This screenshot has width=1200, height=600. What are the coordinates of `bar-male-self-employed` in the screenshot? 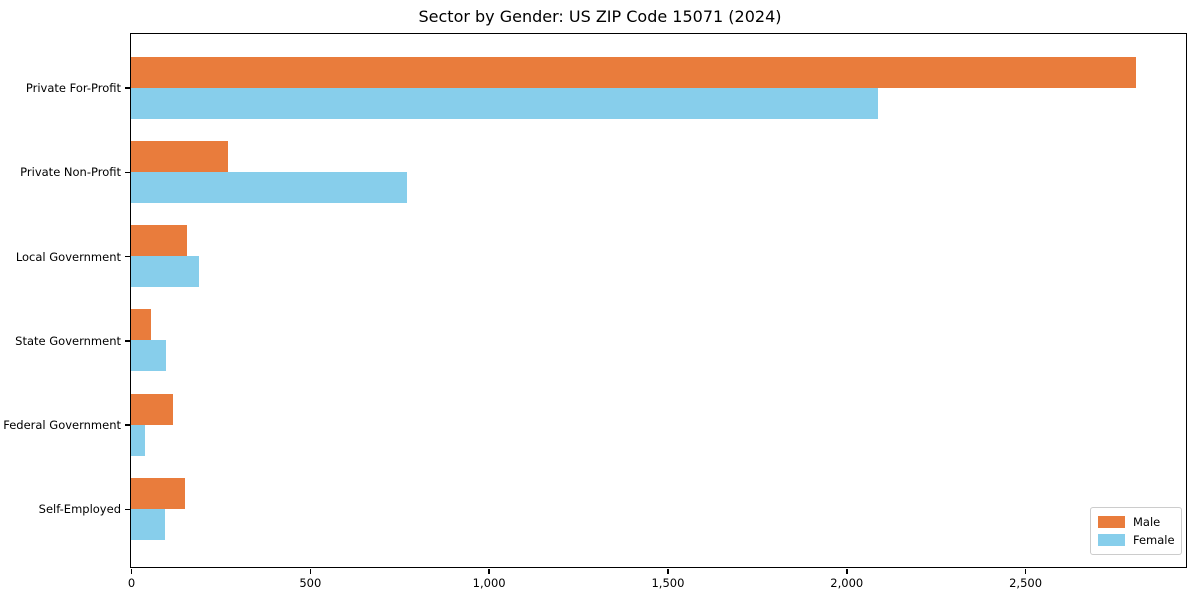 It's located at (158, 493).